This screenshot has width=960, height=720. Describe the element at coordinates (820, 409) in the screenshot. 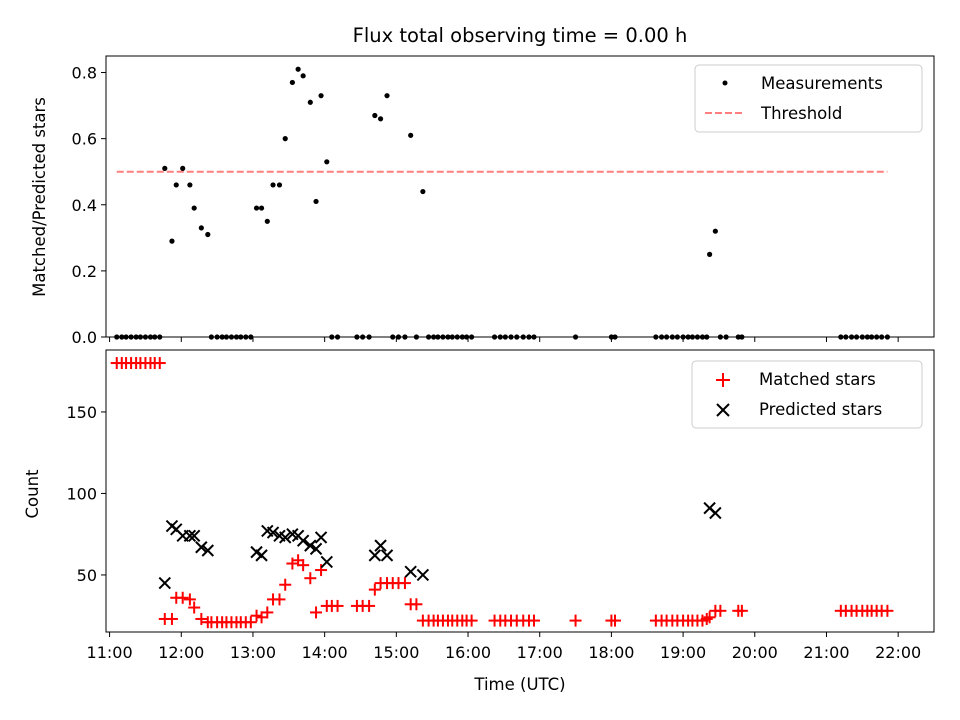

I see `legend-predicted-label: Predicted stars` at that location.